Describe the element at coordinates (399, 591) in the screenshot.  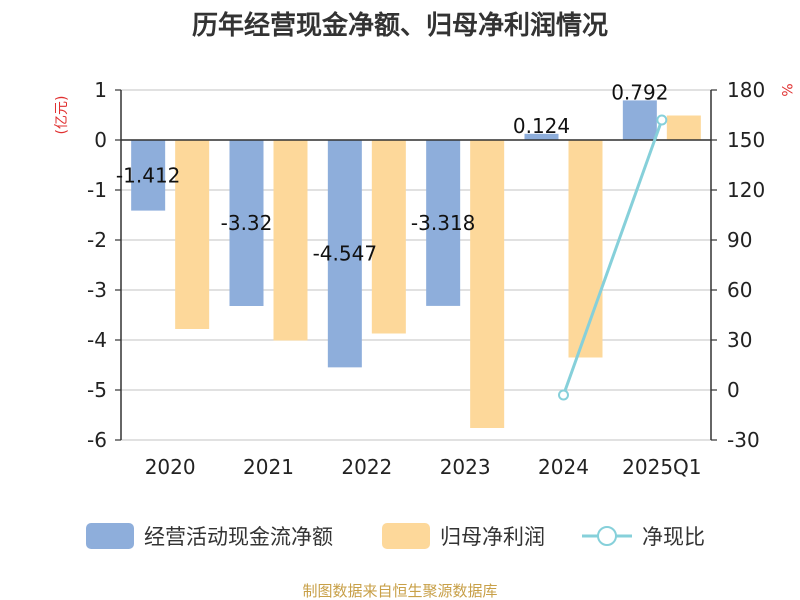
I see `source-note: 制图数据来自恒生聚源数据库` at that location.